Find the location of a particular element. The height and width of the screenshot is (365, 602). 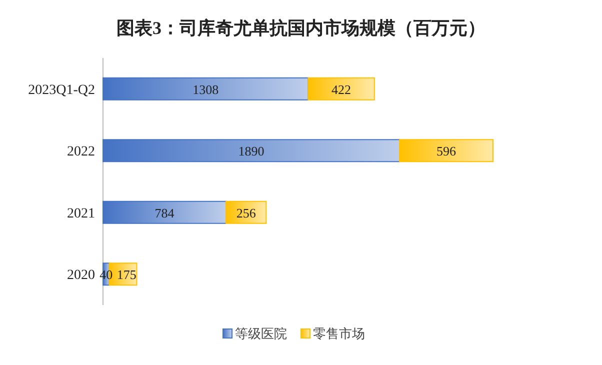

data-label: 40 is located at coordinates (106, 274).